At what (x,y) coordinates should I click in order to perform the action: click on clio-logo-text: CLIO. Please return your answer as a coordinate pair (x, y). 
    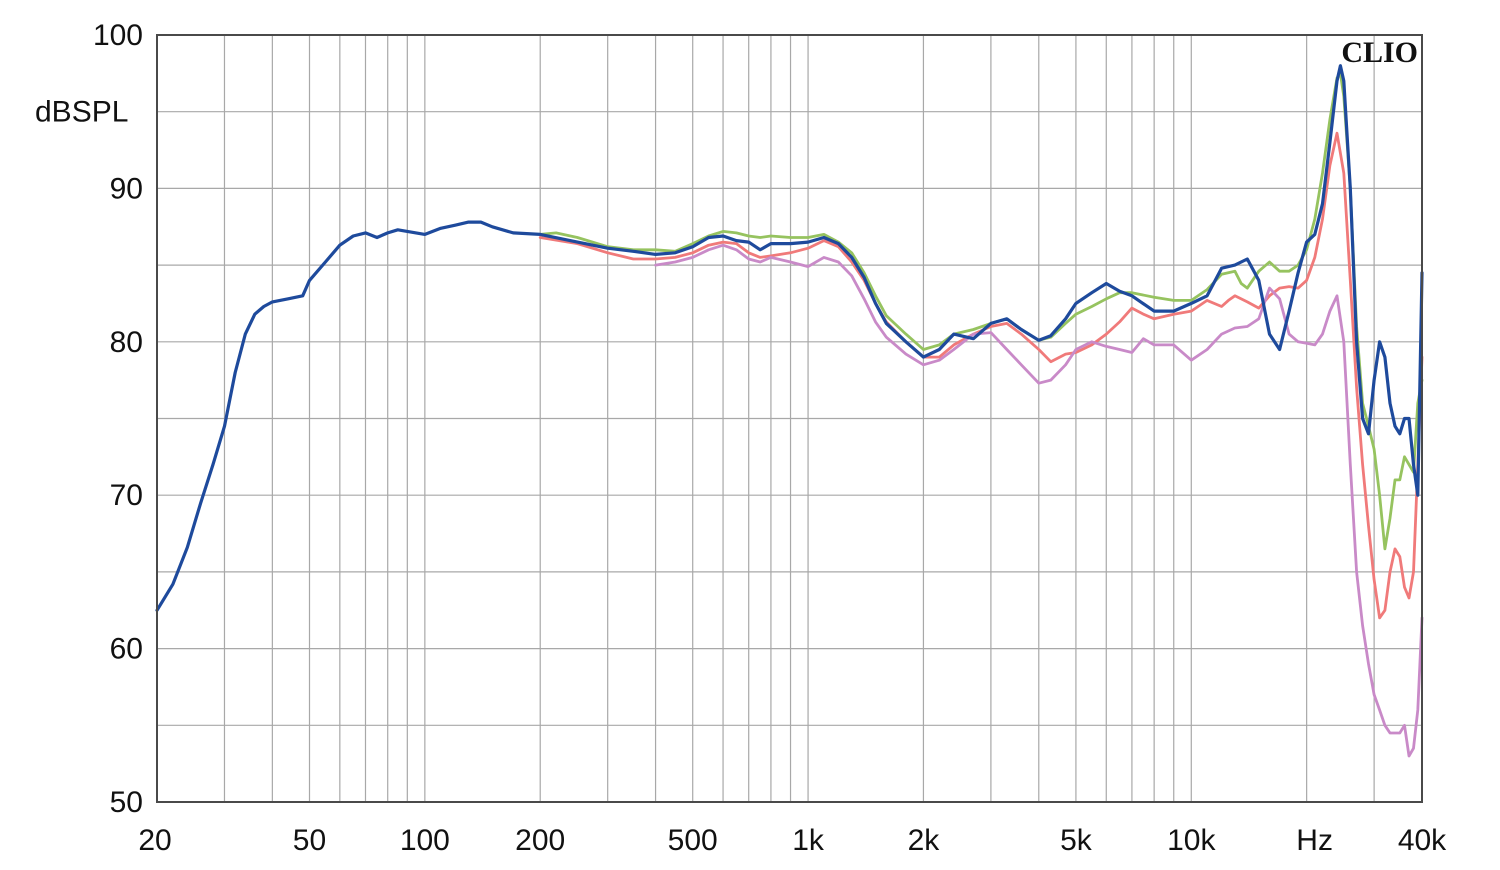
    Looking at the image, I should click on (1379, 52).